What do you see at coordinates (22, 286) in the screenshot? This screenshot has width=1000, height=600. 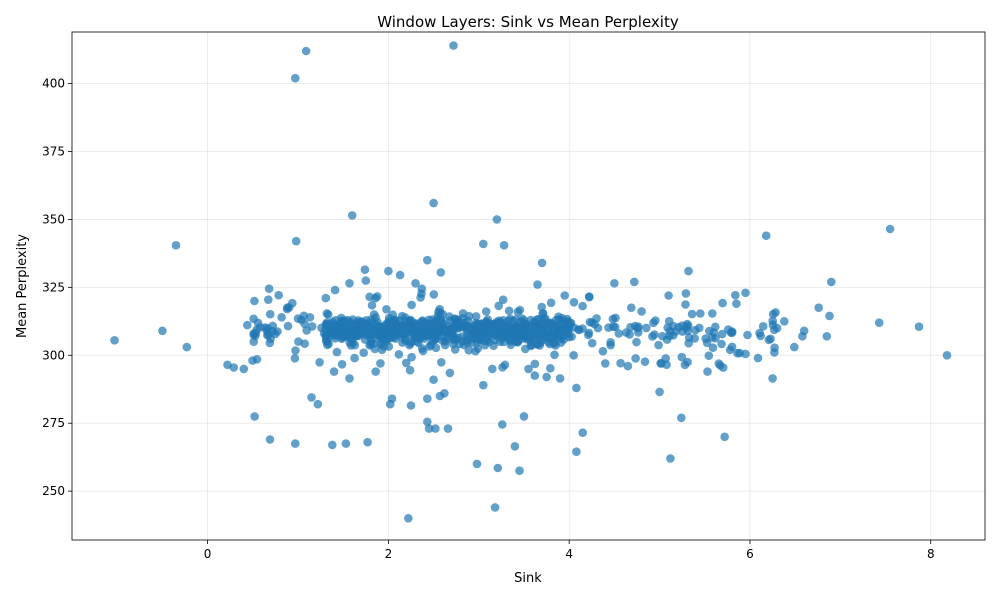 I see `y-axis-label: Mean Perplexity` at bounding box center [22, 286].